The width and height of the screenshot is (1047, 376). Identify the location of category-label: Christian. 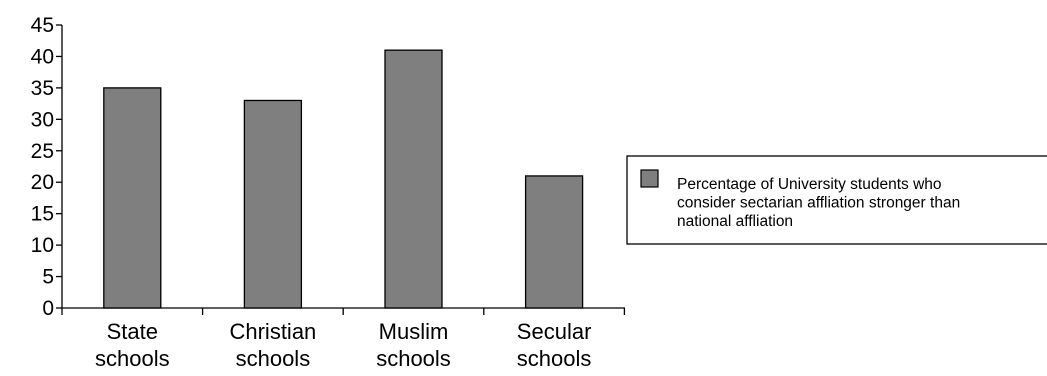
(272, 331).